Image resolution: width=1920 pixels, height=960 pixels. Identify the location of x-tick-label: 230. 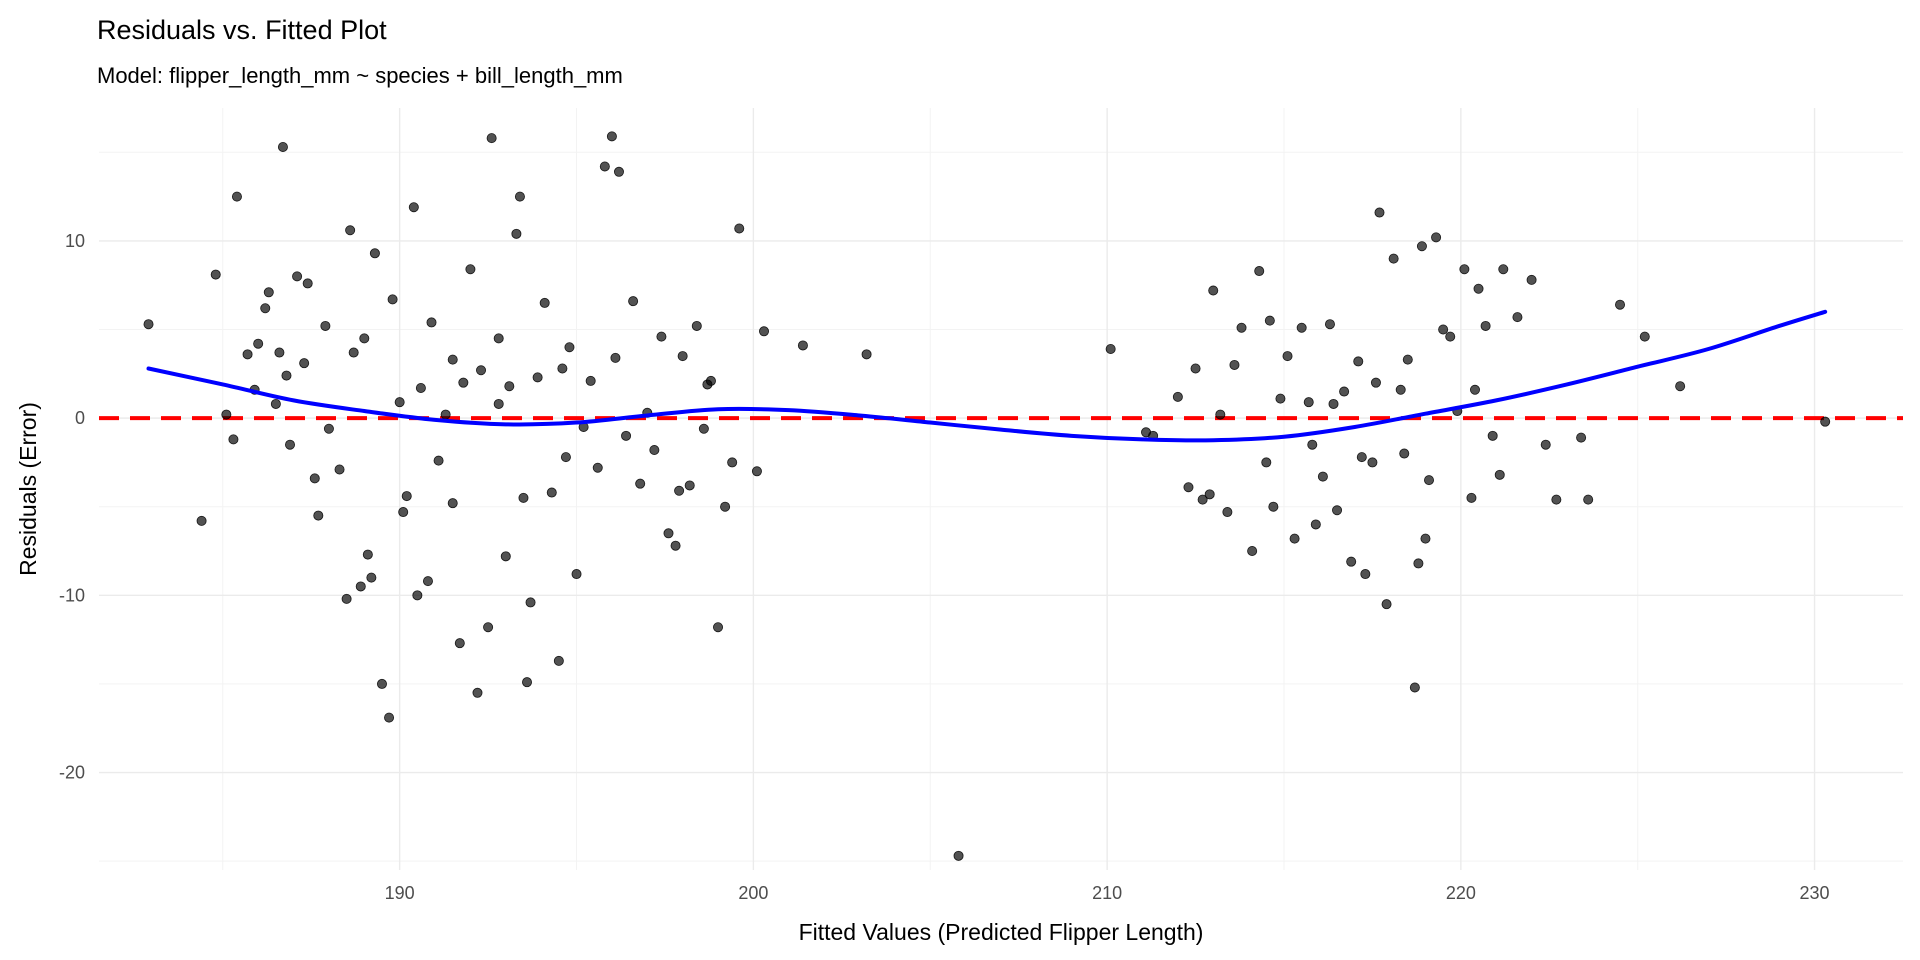
(1815, 893).